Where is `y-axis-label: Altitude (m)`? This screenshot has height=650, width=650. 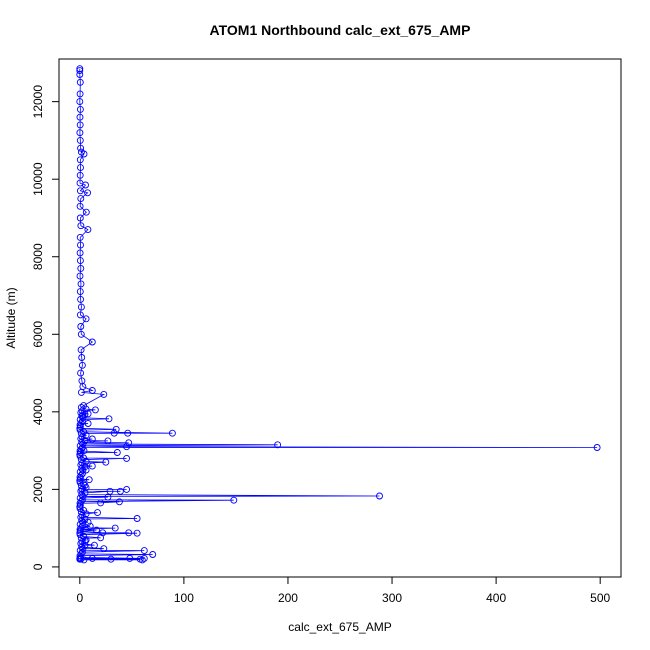
y-axis-label: Altitude (m) is located at coordinates (11, 317).